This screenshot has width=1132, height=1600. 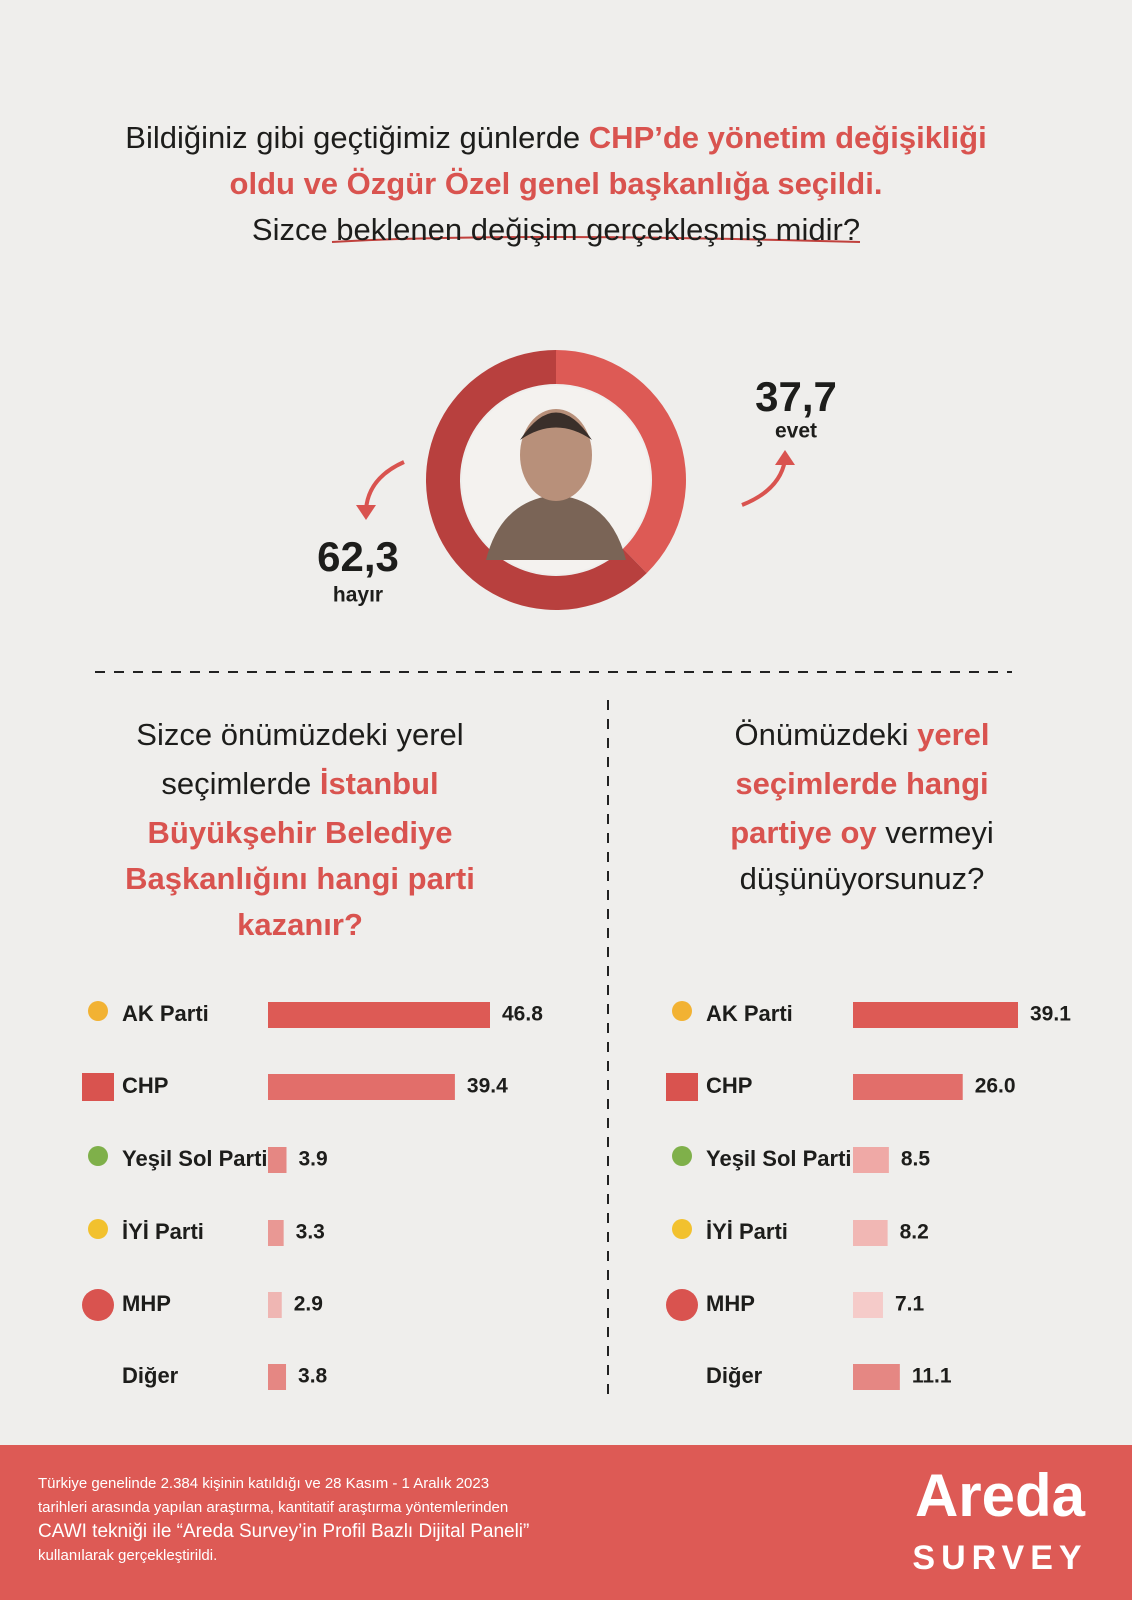 I want to click on brand: Areda, so click(x=1000, y=1495).